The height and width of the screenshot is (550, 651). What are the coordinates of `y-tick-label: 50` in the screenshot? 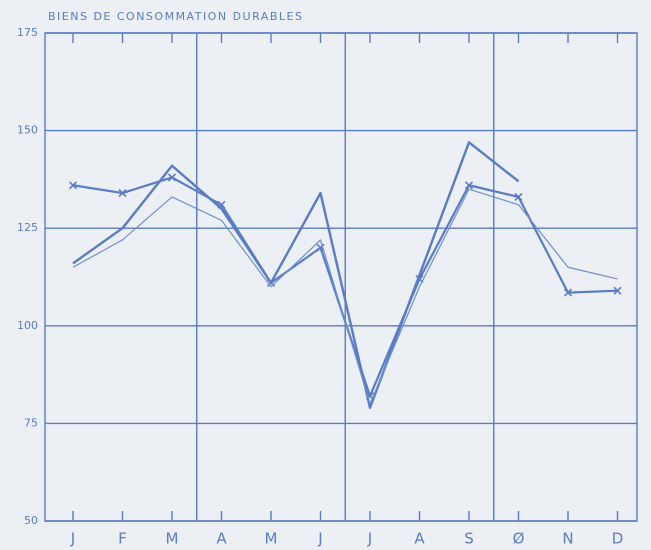 It's located at (31, 520).